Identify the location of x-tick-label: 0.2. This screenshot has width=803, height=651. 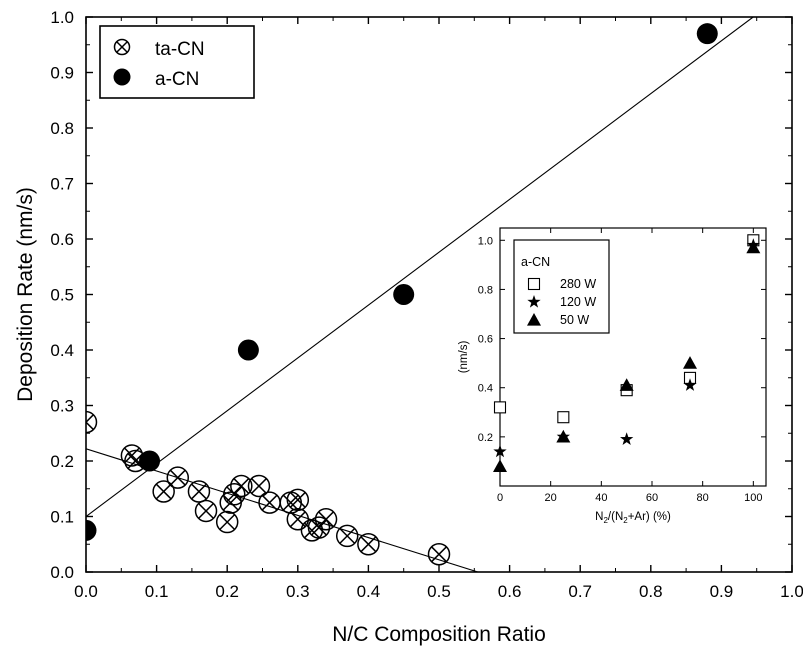
(227, 591).